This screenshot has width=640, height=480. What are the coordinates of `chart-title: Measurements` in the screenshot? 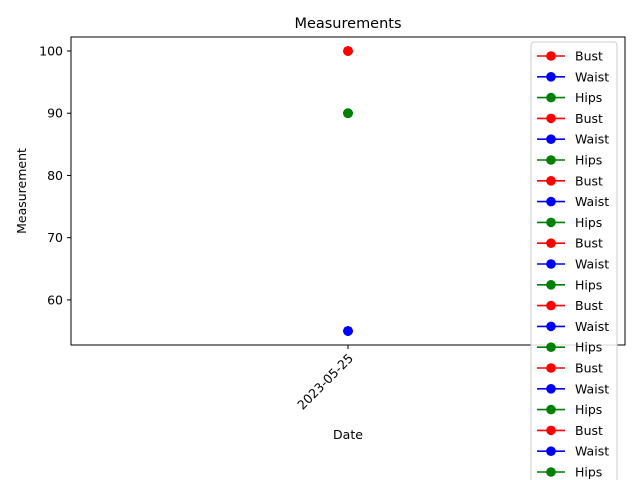 It's located at (347, 24).